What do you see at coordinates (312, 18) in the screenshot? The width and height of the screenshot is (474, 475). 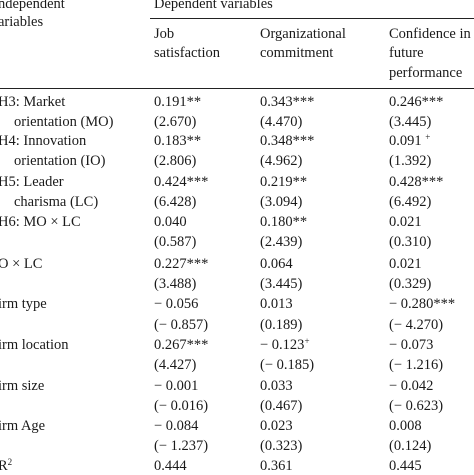 I see `dependent-header-rule` at bounding box center [312, 18].